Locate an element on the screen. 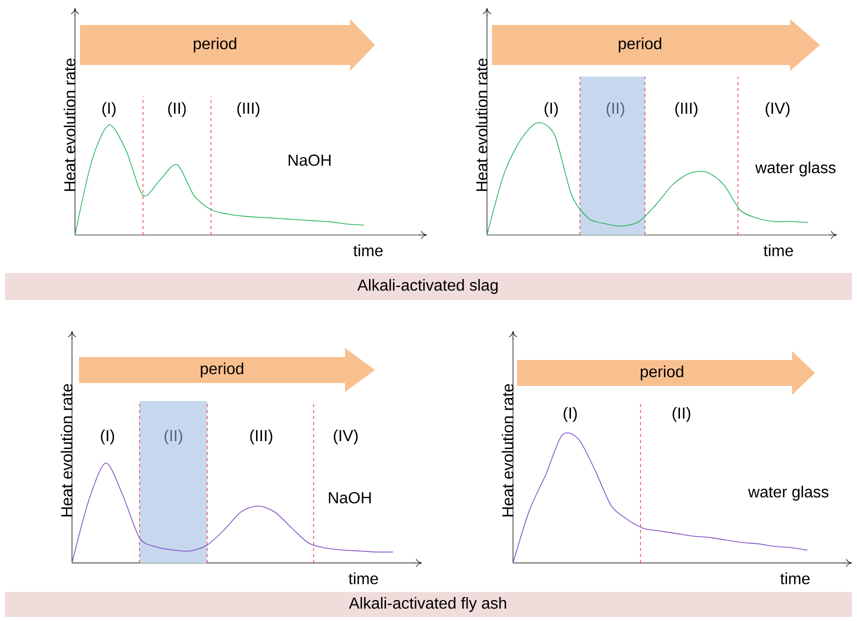 The height and width of the screenshot is (621, 857). text: Alkali-activated slag is located at coordinates (427, 286).